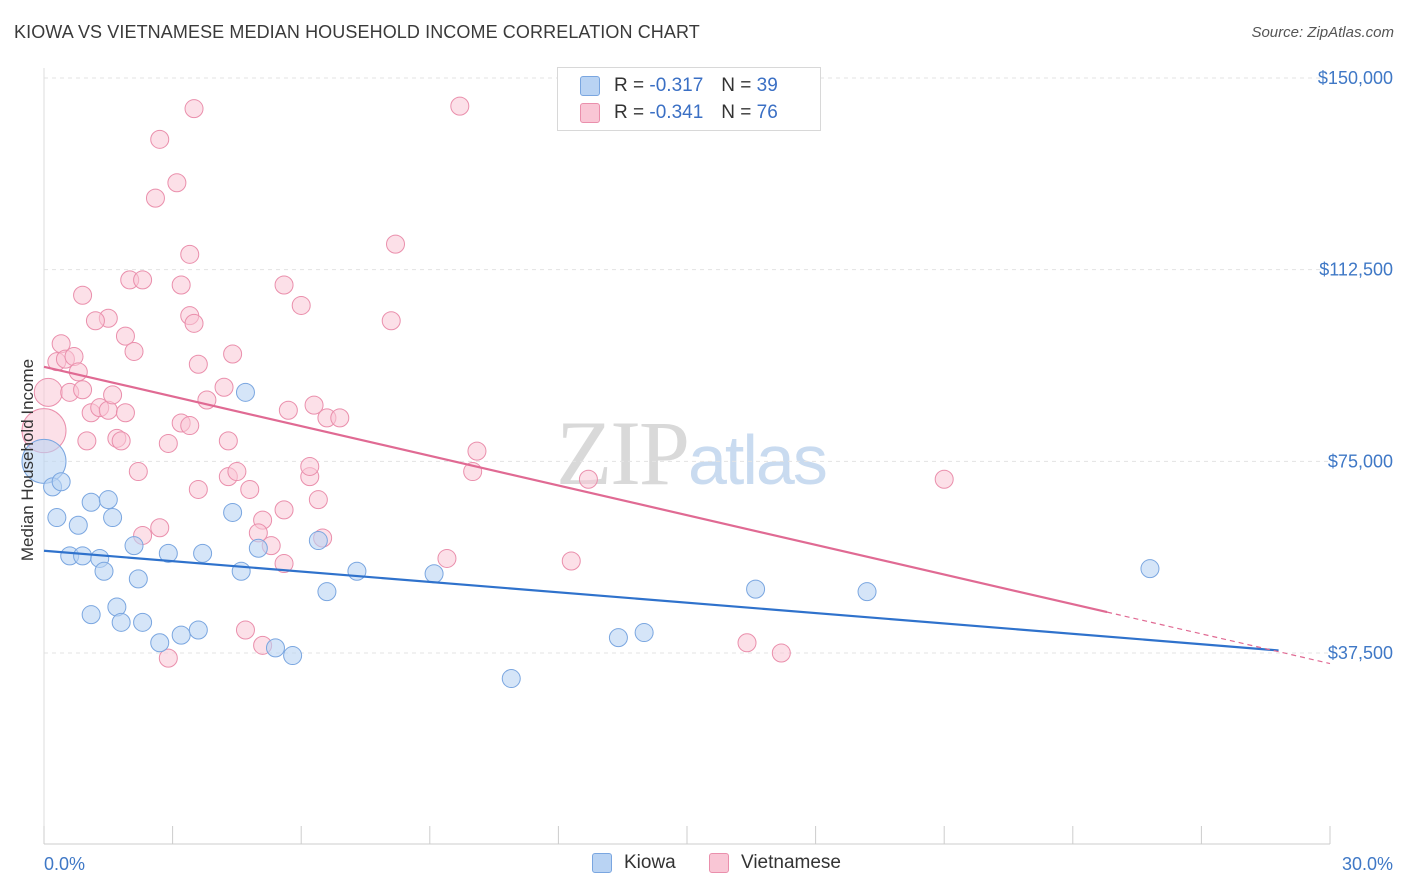  Describe the element at coordinates (758, 460) in the screenshot. I see `watermark-atlas: atlas` at that location.